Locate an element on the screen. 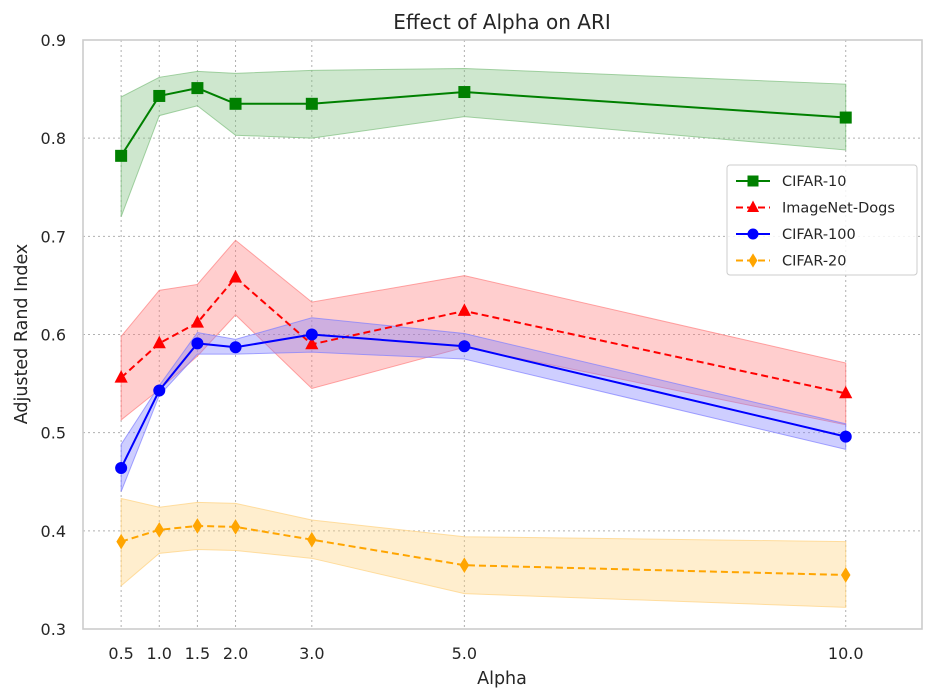 This screenshot has height=700, width=935. y-axis-ticks: 0.3 0.4 0.5 0.6 0.7 0.8 0.9 is located at coordinates (53, 335).